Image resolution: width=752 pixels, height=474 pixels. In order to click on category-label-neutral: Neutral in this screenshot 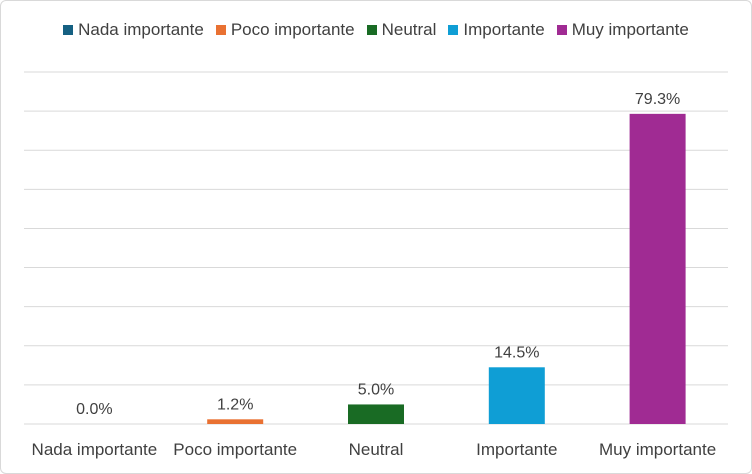, I will do `click(376, 449)`.